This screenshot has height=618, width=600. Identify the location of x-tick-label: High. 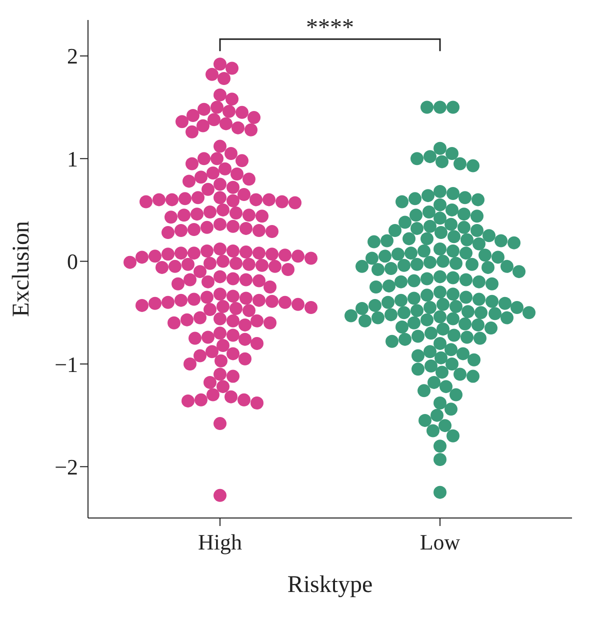
(220, 542).